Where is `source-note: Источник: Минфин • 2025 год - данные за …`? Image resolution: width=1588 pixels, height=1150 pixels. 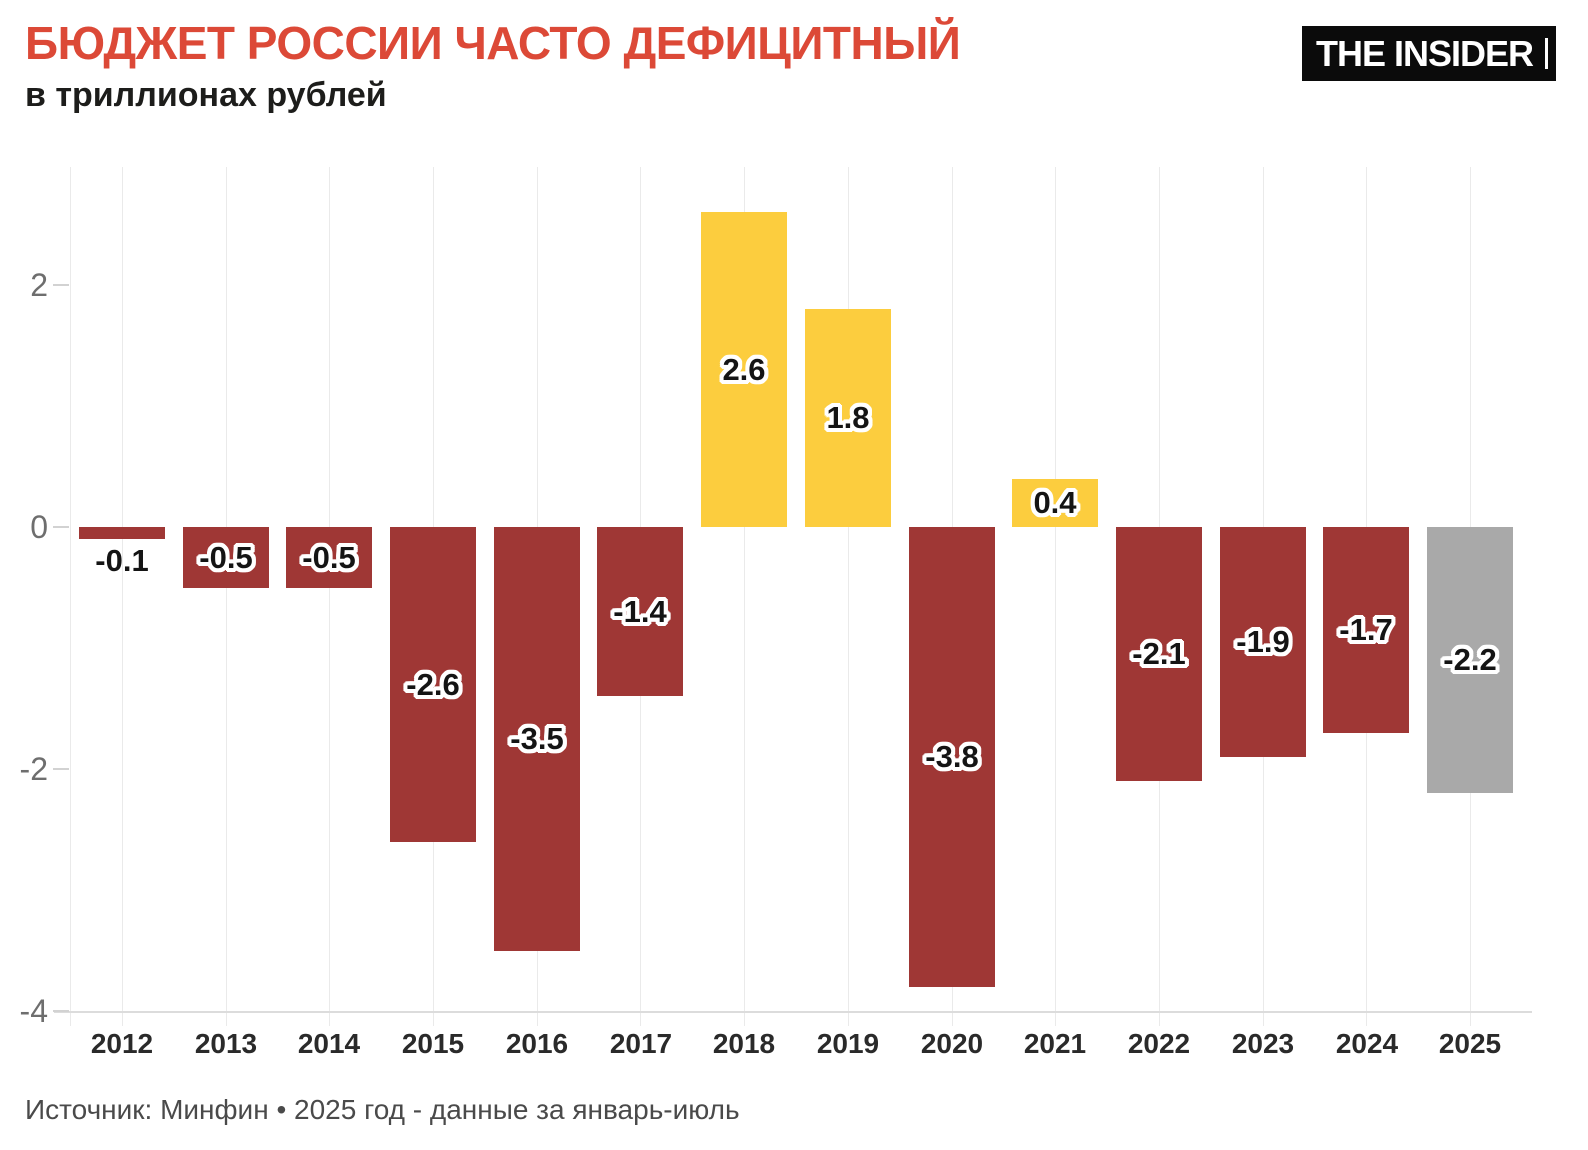
source-note: Источник: Минфин • 2025 год - данные за … is located at coordinates (382, 1109).